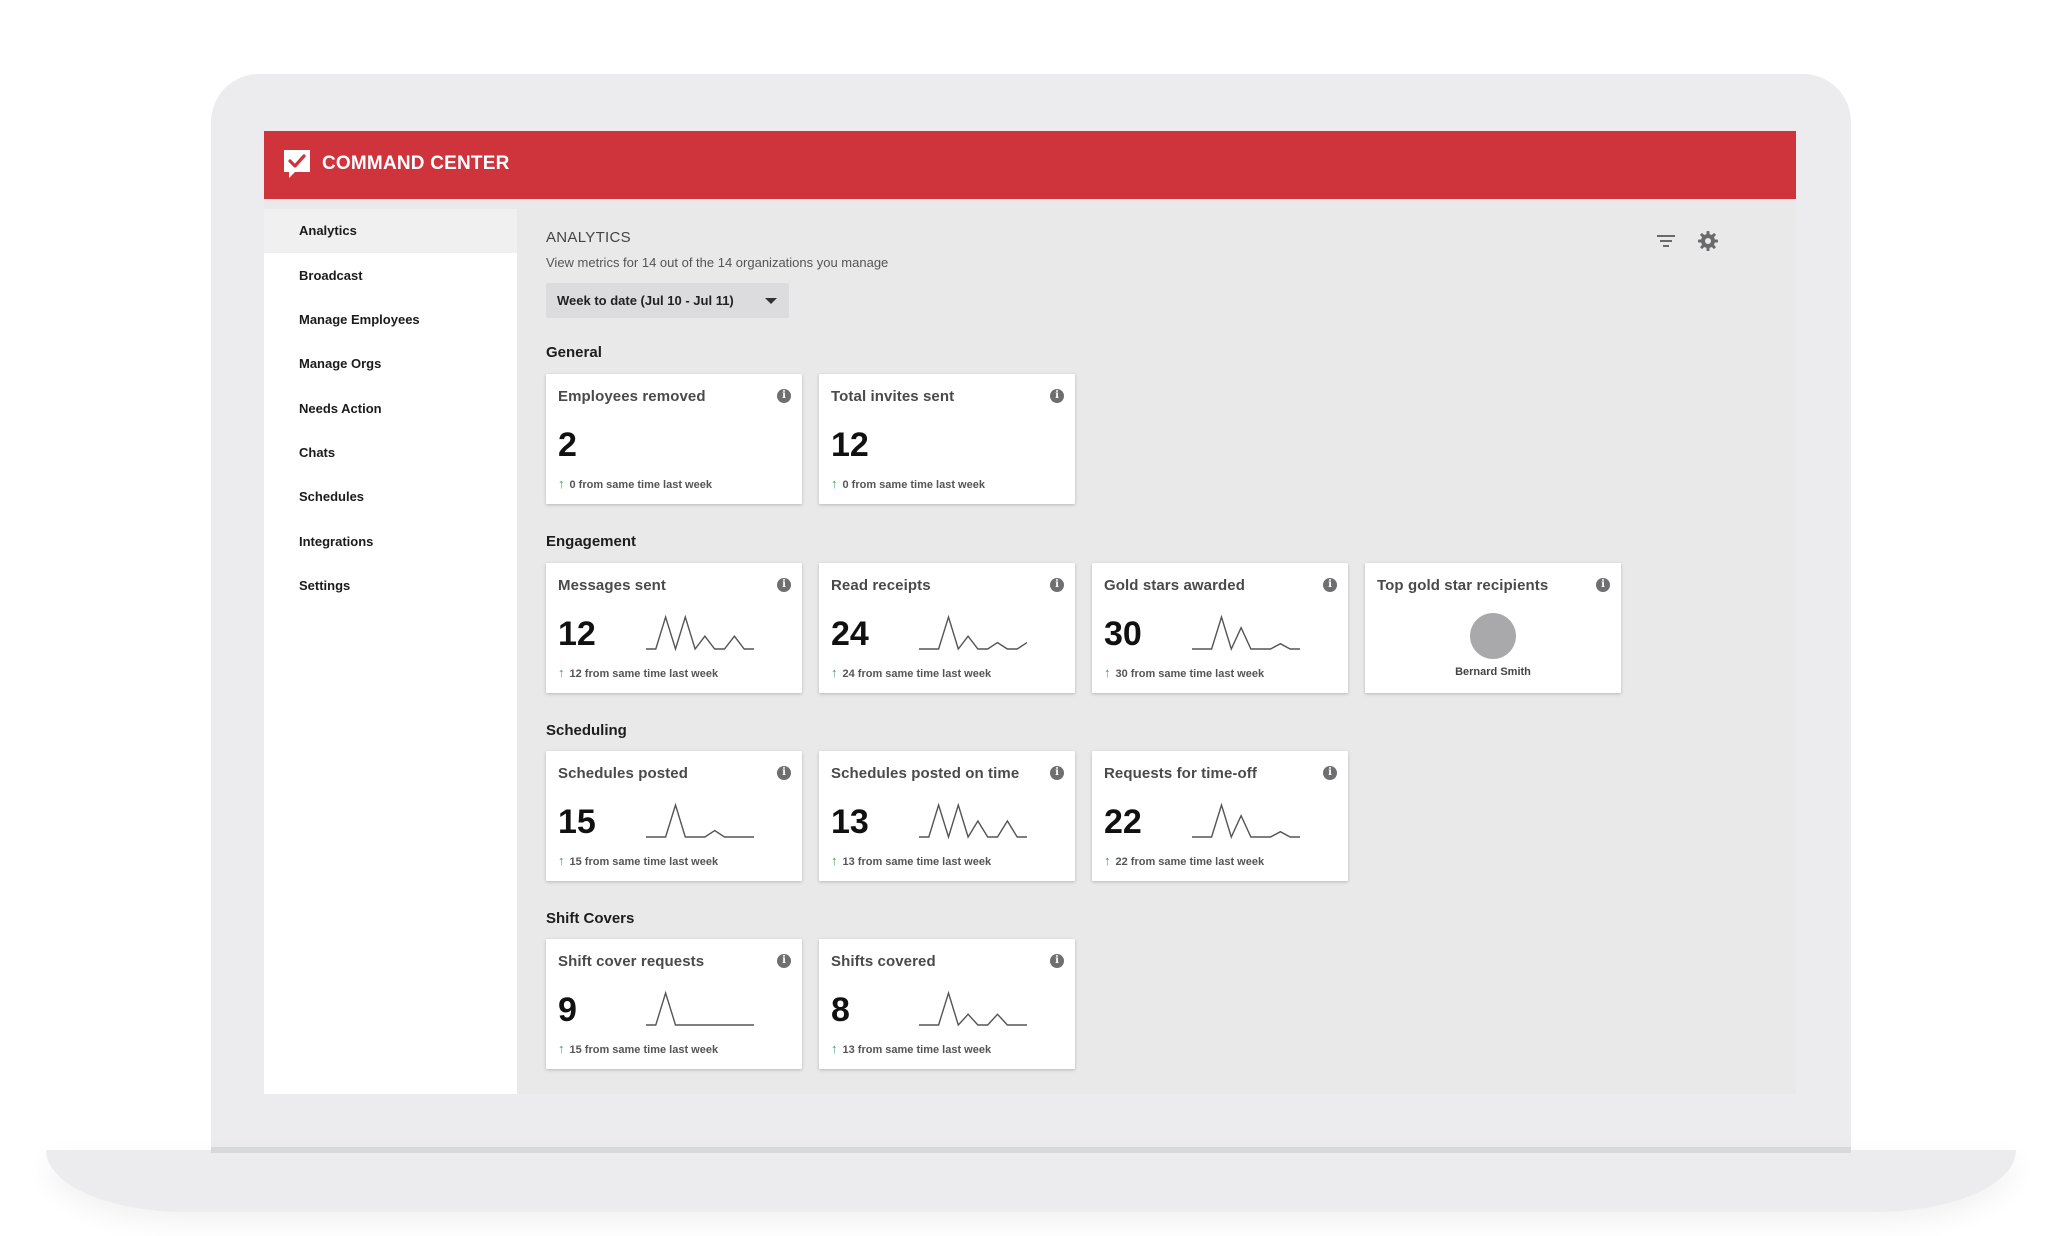 Image resolution: width=2058 pixels, height=1236 pixels. Describe the element at coordinates (297, 164) in the screenshot. I see `app-logo-icon` at that location.